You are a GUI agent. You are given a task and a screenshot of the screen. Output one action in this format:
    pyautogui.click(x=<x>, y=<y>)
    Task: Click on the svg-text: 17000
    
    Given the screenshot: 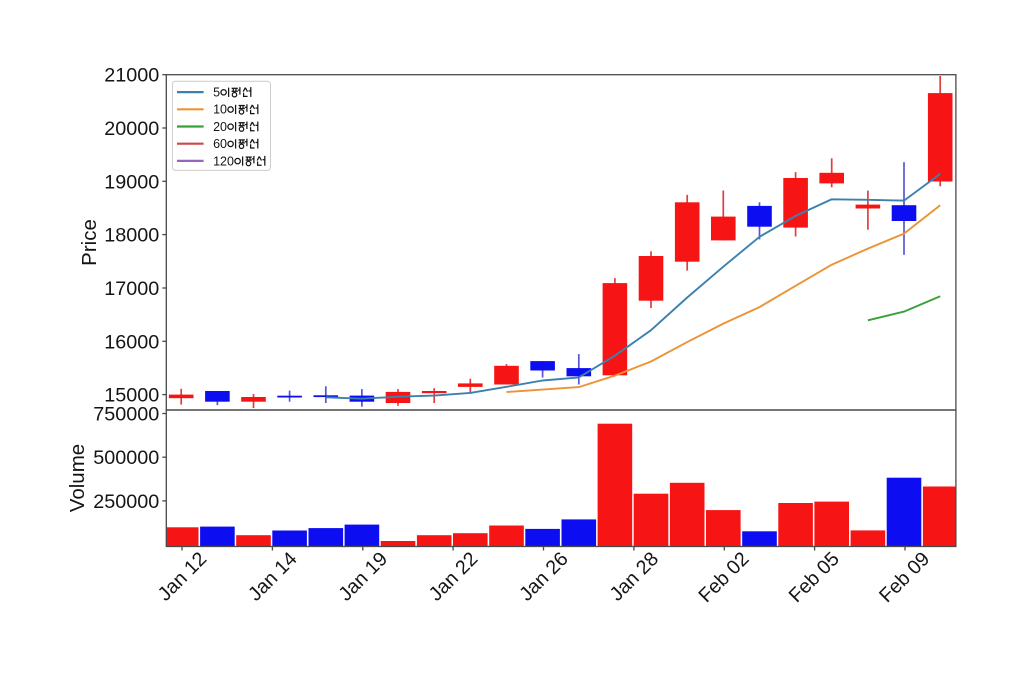 What is the action you would take?
    pyautogui.click(x=131, y=289)
    